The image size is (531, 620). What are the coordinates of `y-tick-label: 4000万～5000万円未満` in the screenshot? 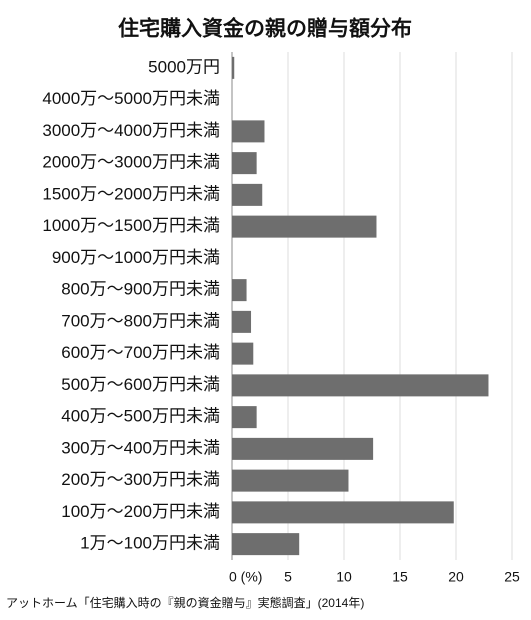 It's located at (131, 98).